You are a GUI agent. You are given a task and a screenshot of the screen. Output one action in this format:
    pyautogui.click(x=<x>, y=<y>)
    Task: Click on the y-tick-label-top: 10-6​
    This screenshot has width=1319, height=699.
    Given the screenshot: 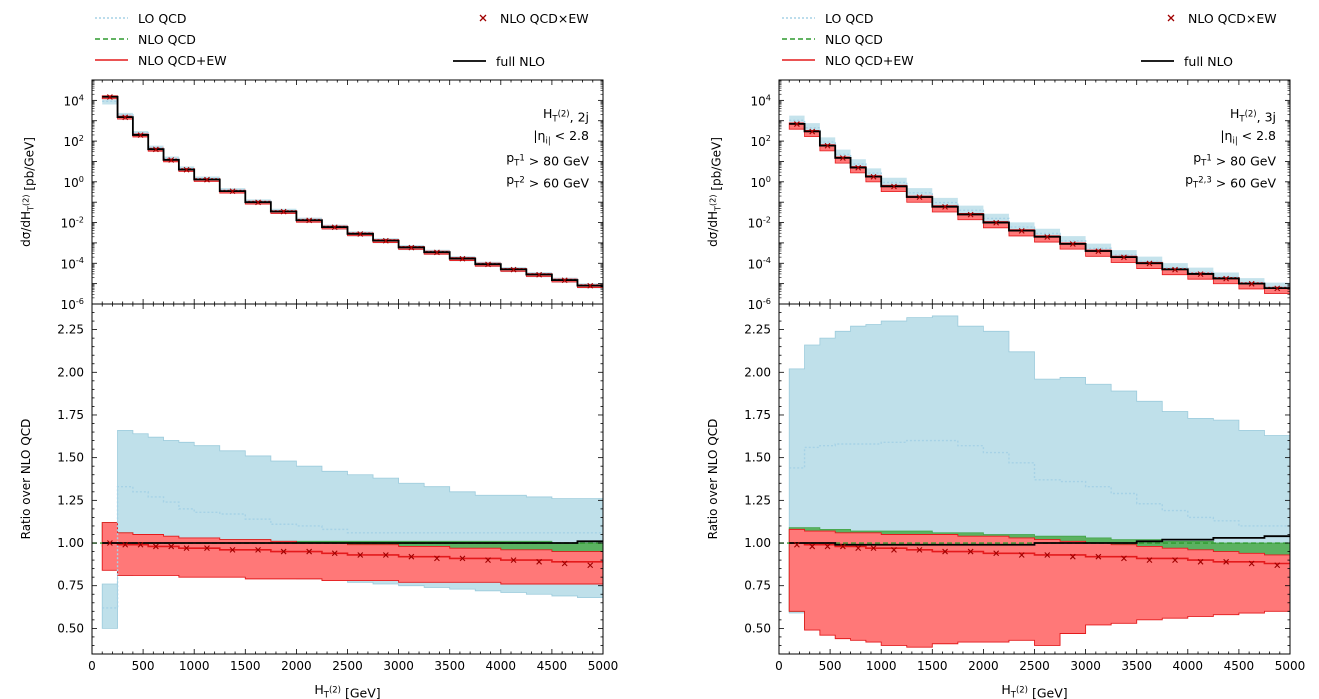 What is the action you would take?
    pyautogui.click(x=72, y=304)
    